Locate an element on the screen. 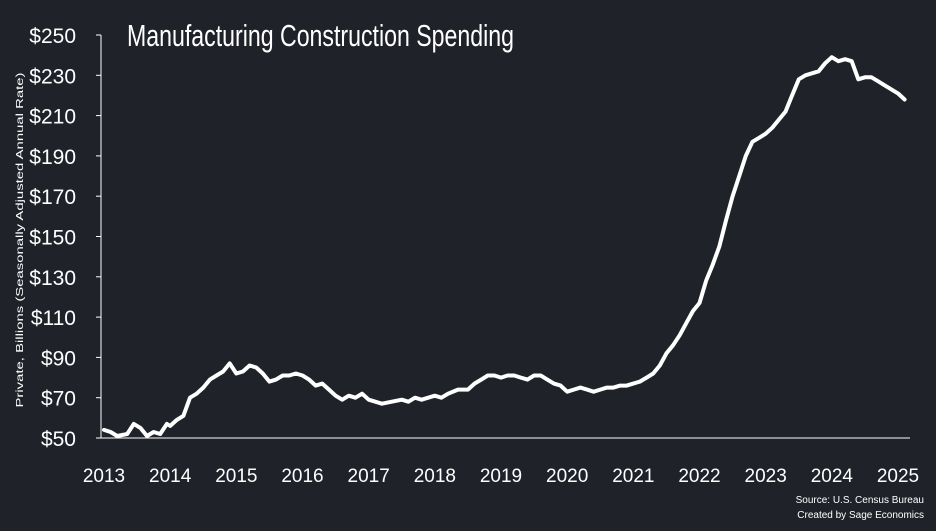  y-tick-label: $250 is located at coordinates (52, 36).